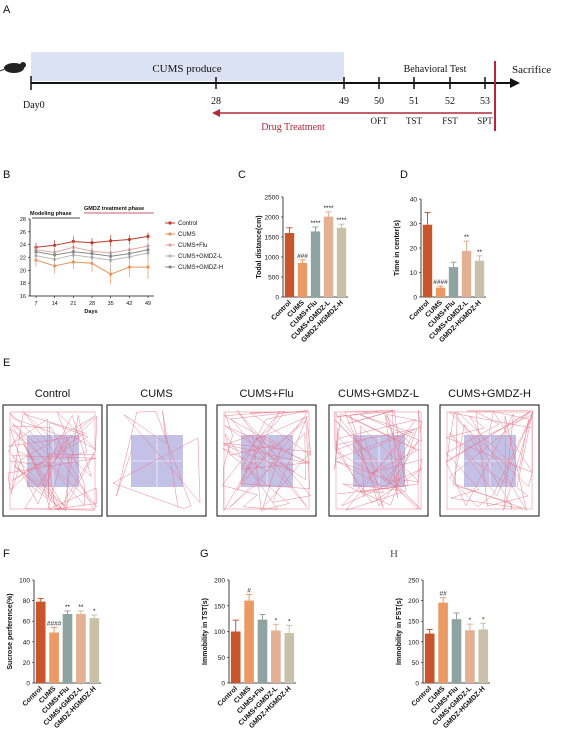 The width and height of the screenshot is (563, 735). Describe the element at coordinates (302, 256) in the screenshot. I see `significance-label: ###` at that location.